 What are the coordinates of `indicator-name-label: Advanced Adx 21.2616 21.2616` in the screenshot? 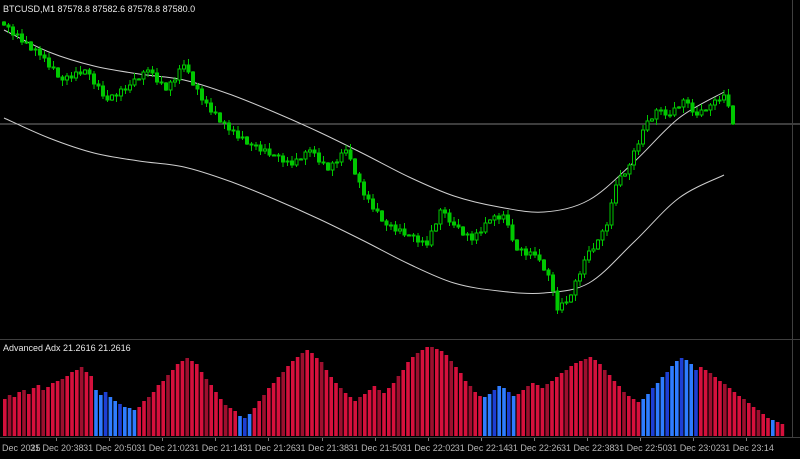 It's located at (67, 348).